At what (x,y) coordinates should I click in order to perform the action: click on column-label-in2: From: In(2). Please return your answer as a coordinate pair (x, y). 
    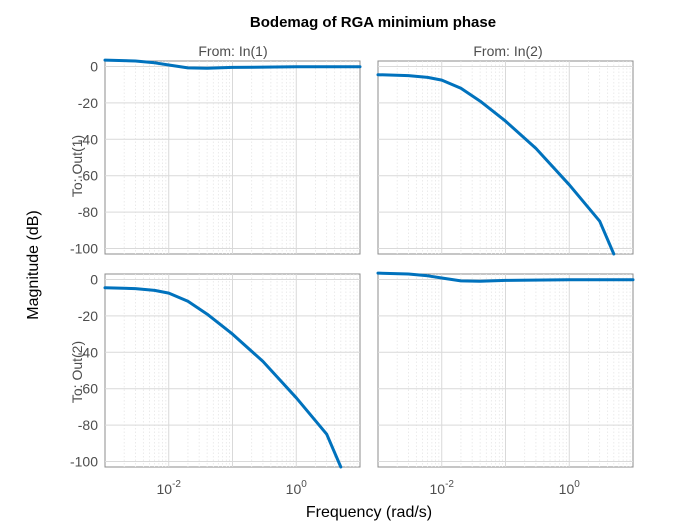
    Looking at the image, I should click on (507, 51).